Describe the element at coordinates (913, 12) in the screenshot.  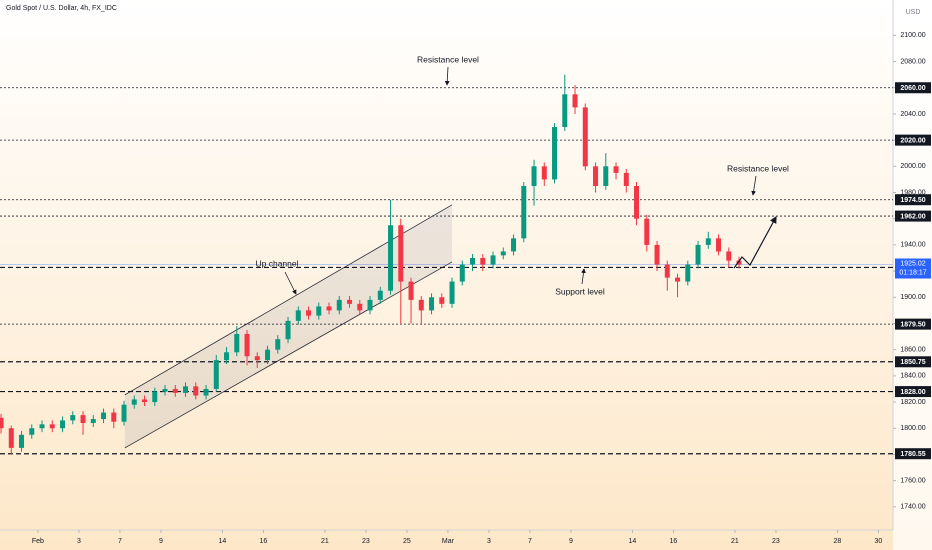
I see `currency-label: USD` at that location.